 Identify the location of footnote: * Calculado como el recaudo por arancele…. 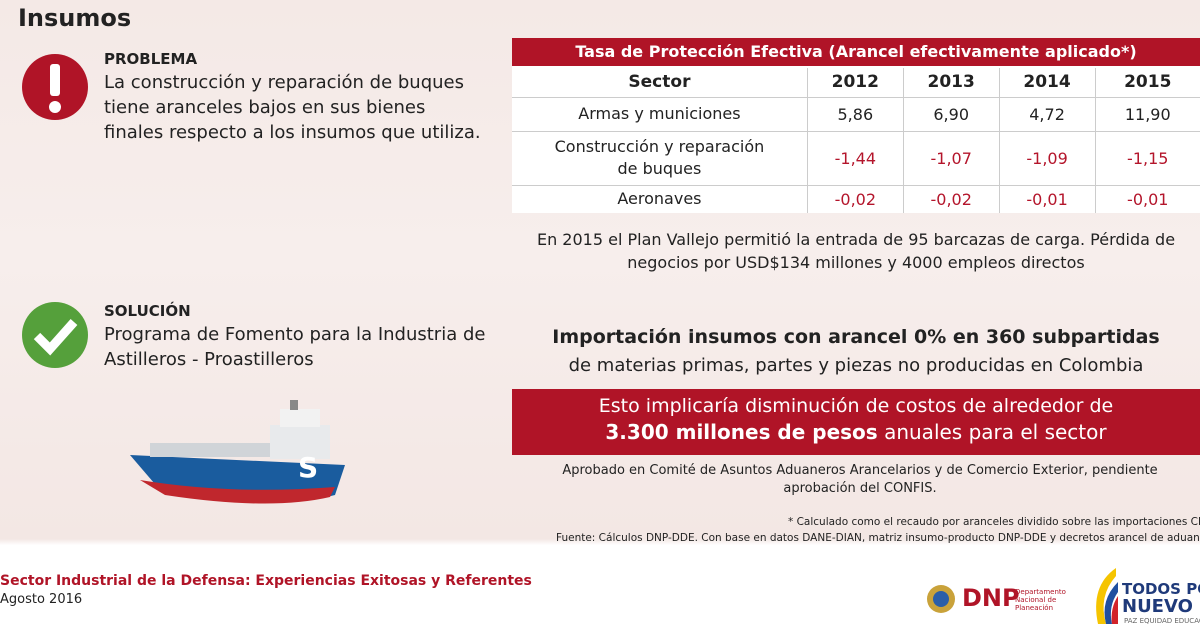
(994, 522).